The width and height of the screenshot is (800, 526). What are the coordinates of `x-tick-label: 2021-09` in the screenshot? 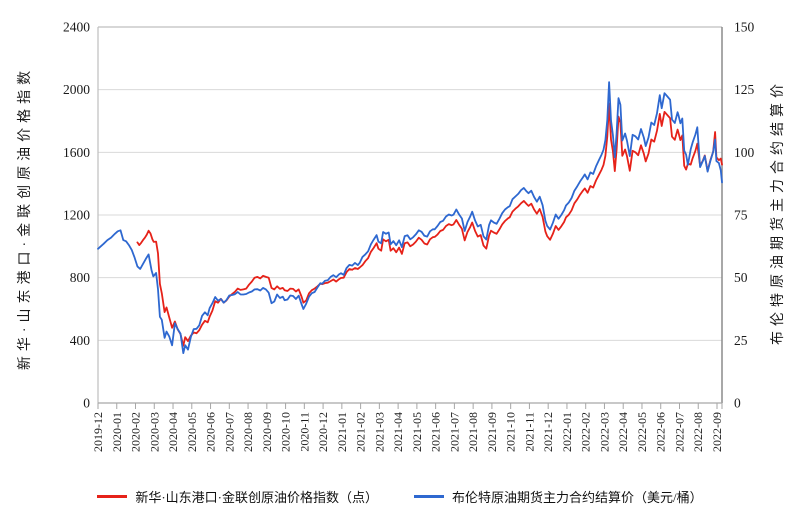 It's located at (492, 432).